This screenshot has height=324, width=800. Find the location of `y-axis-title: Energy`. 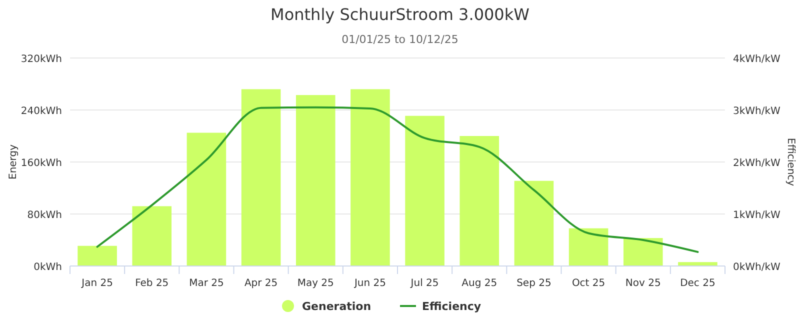

y-axis-title: Energy is located at coordinates (13, 162).